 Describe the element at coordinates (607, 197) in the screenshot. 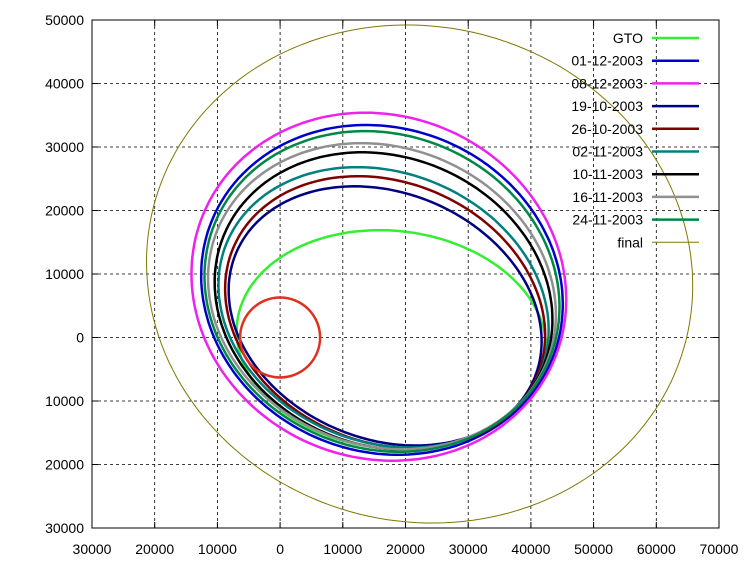

I see `legend-label-16-11-2003: 16-11-2003` at that location.